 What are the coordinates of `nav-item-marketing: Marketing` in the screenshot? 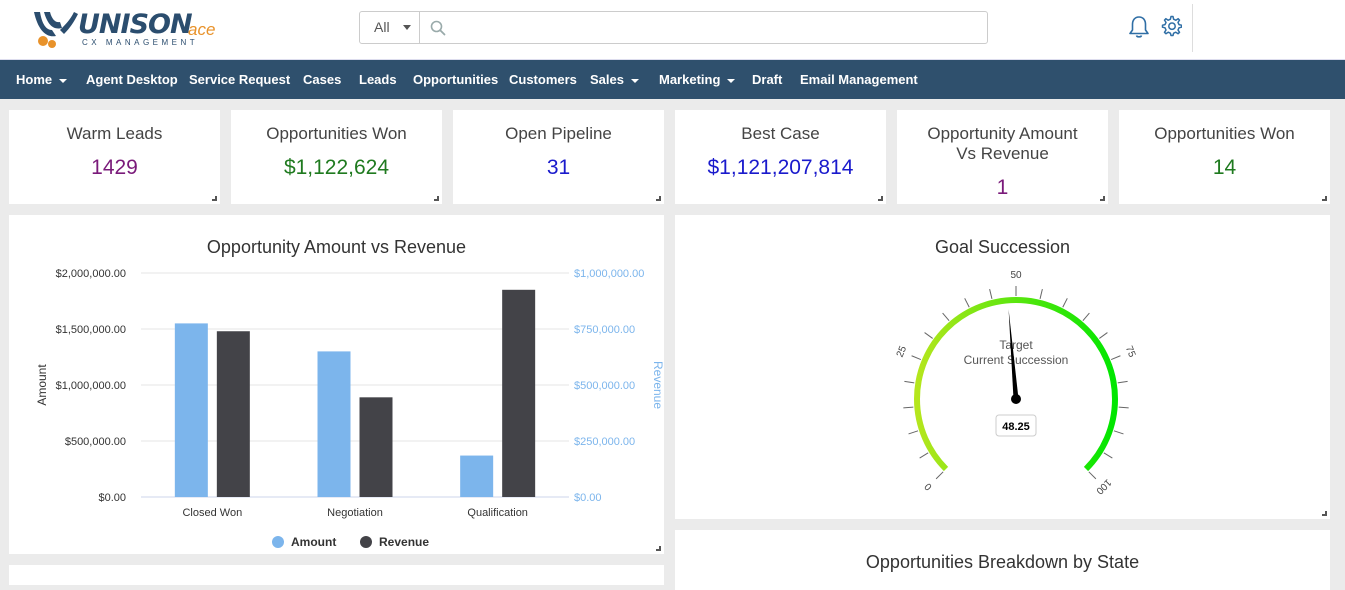 It's located at (697, 79).